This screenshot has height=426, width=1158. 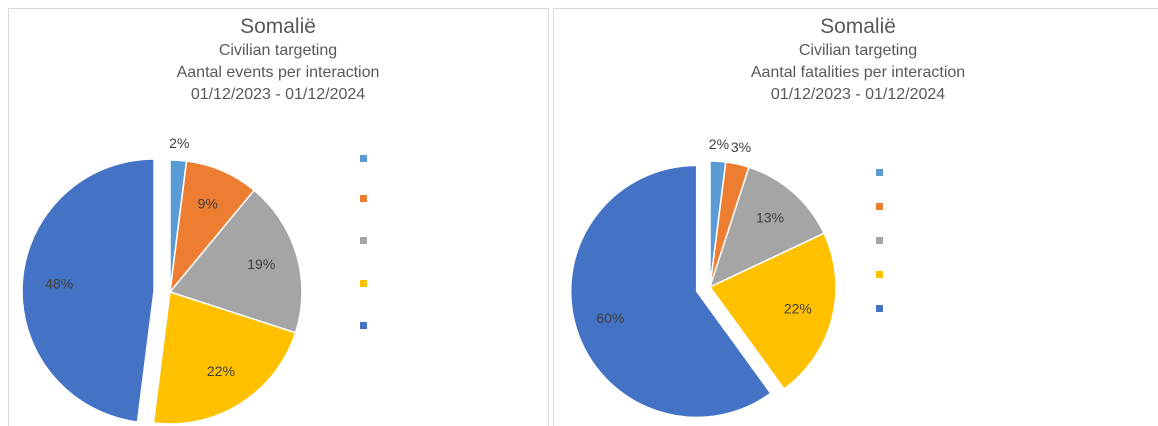 I want to click on data-label: 19%, so click(x=261, y=264).